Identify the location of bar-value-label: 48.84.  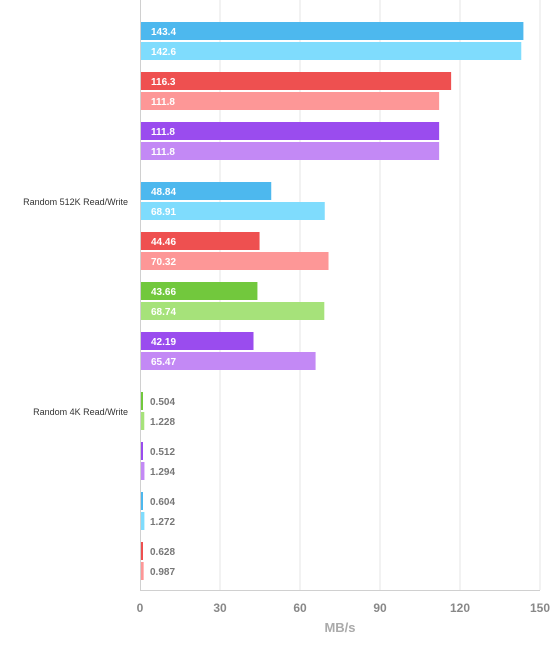
(163, 192).